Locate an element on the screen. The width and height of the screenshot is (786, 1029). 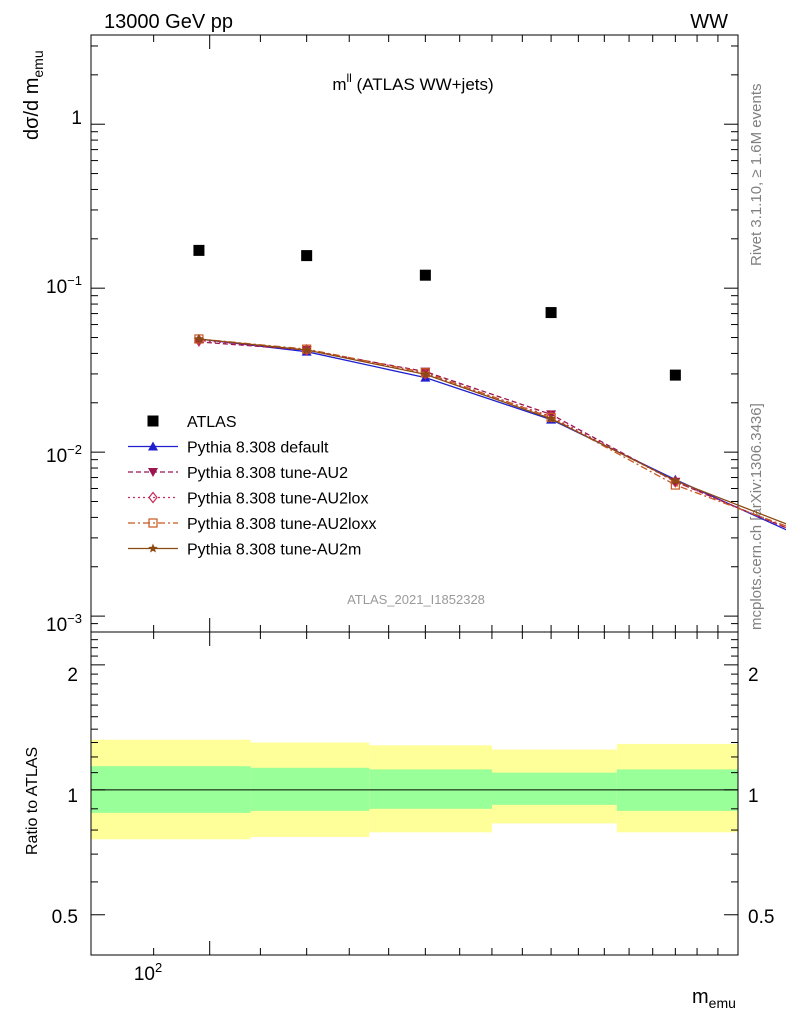
legend-item-3: Pythia 8.308 tune-AU2lox is located at coordinates (248, 499).